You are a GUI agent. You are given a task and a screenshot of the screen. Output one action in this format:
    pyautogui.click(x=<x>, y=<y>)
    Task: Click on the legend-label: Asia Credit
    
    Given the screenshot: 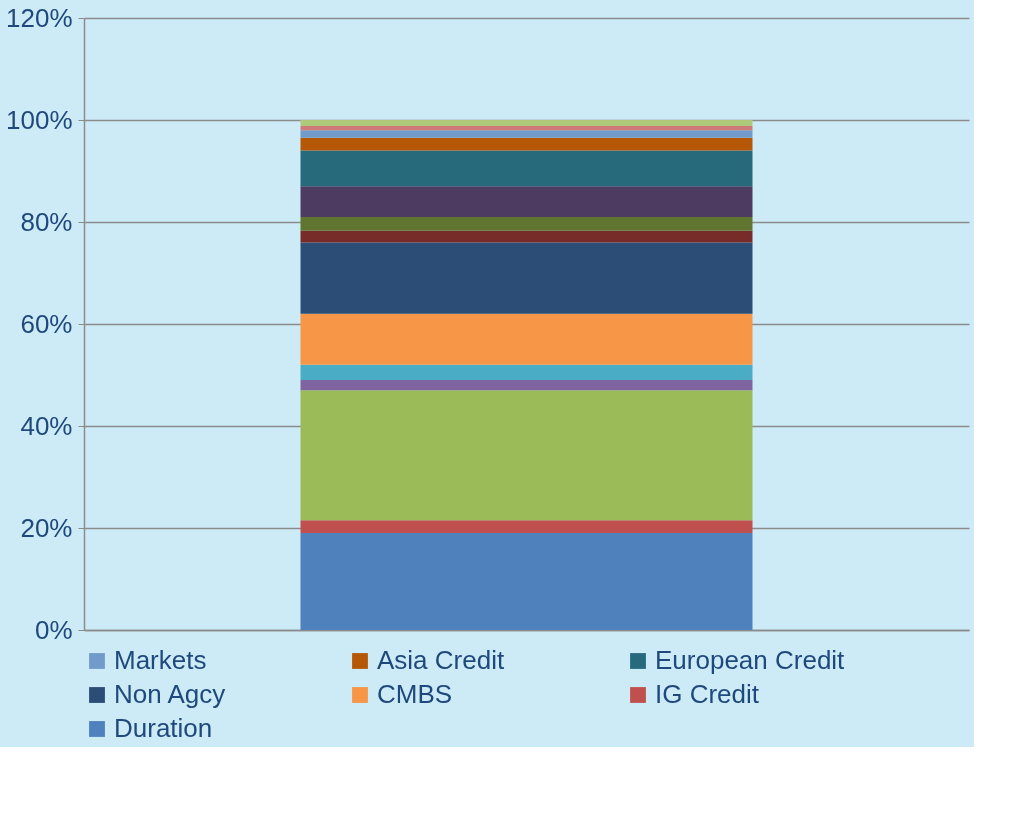 What is the action you would take?
    pyautogui.click(x=441, y=660)
    